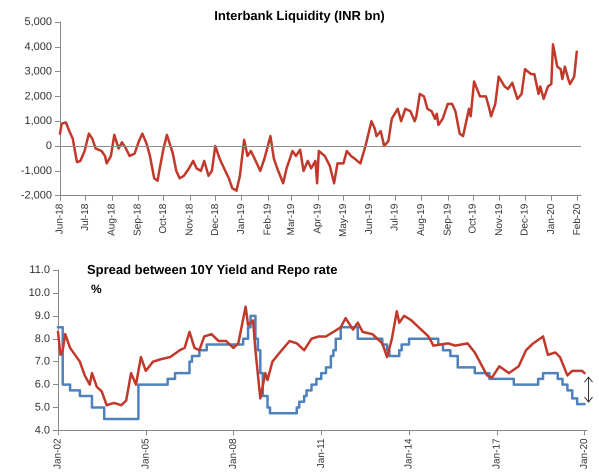 This screenshot has height=472, width=599. What do you see at coordinates (38, 121) in the screenshot?
I see `y-tick-label: 1,000` at bounding box center [38, 121].